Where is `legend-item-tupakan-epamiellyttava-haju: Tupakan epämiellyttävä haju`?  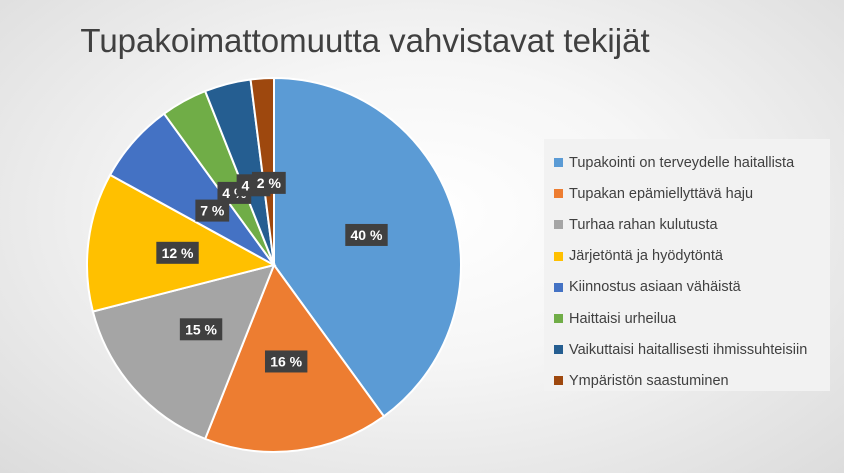 legend-item-tupakan-epamiellyttava-haju: Tupakan epämiellyttävä haju is located at coordinates (692, 193).